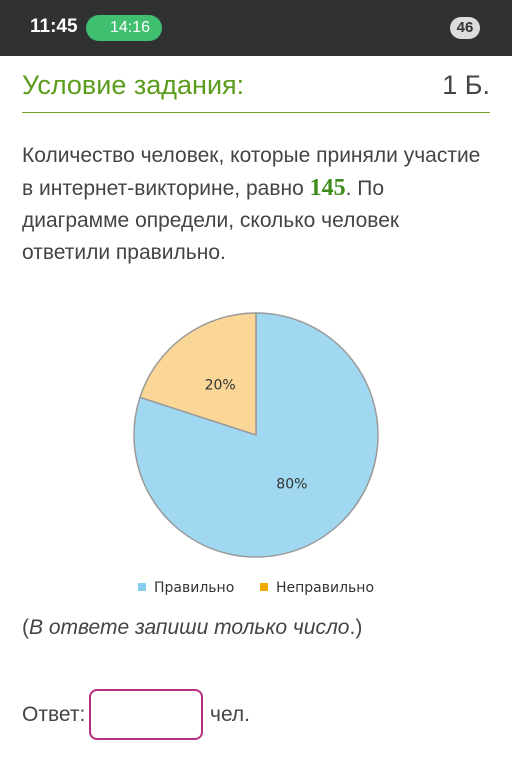 The width and height of the screenshot is (512, 763). Describe the element at coordinates (327, 188) in the screenshot. I see `question-number: 145` at that location.